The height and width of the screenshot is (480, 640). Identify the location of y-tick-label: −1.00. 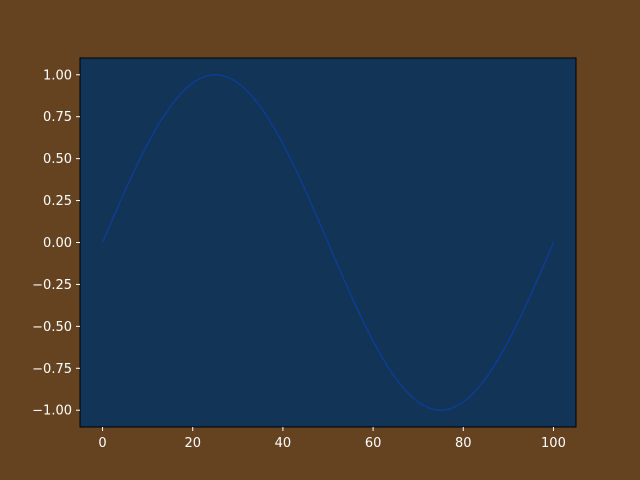
(52, 411).